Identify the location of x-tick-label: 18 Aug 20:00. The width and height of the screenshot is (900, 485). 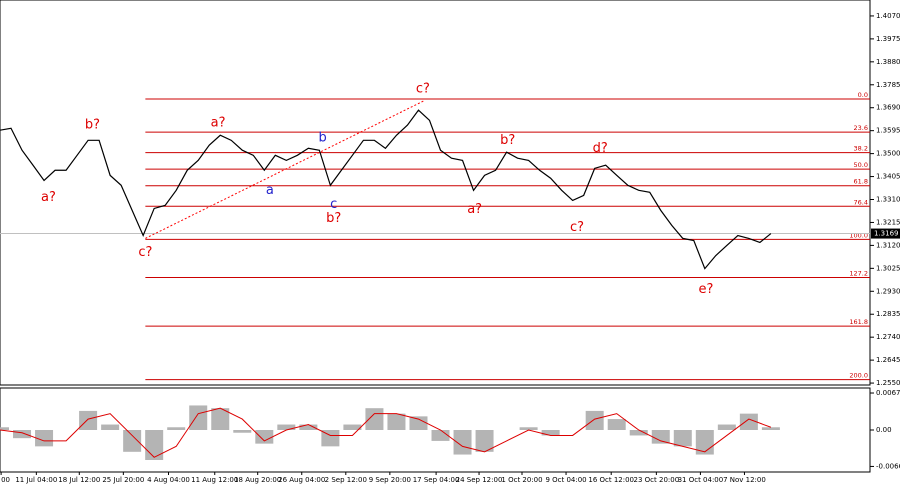
(257, 480).